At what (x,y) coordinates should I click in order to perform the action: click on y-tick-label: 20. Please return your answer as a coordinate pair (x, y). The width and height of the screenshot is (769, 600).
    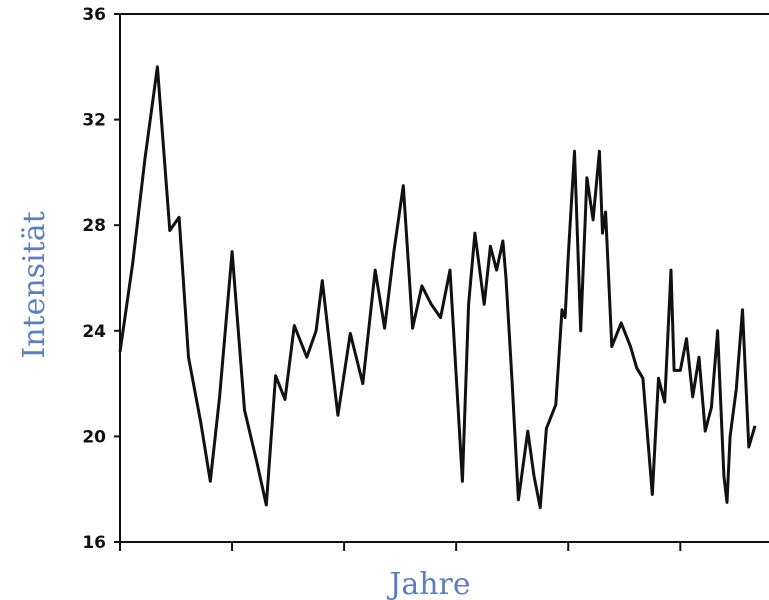
    Looking at the image, I should click on (94, 437).